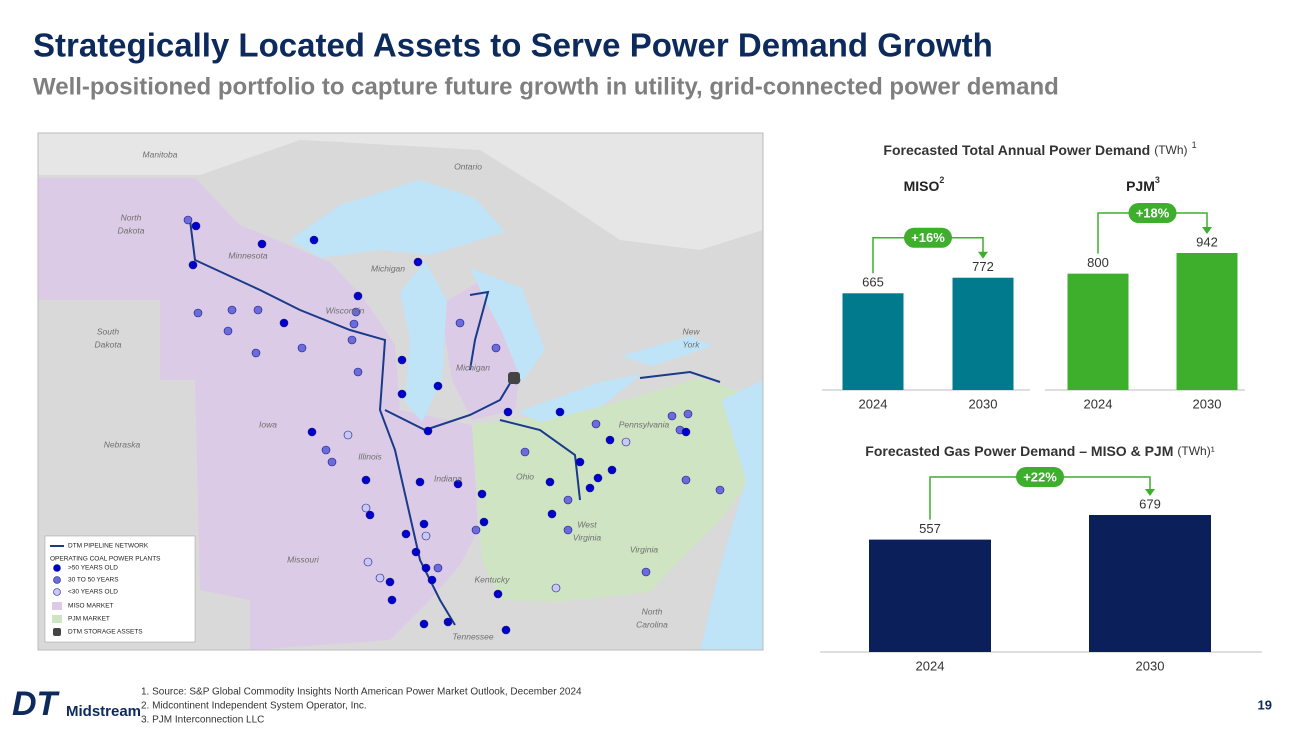 The height and width of the screenshot is (738, 1312). I want to click on storage-asset, so click(514, 378).